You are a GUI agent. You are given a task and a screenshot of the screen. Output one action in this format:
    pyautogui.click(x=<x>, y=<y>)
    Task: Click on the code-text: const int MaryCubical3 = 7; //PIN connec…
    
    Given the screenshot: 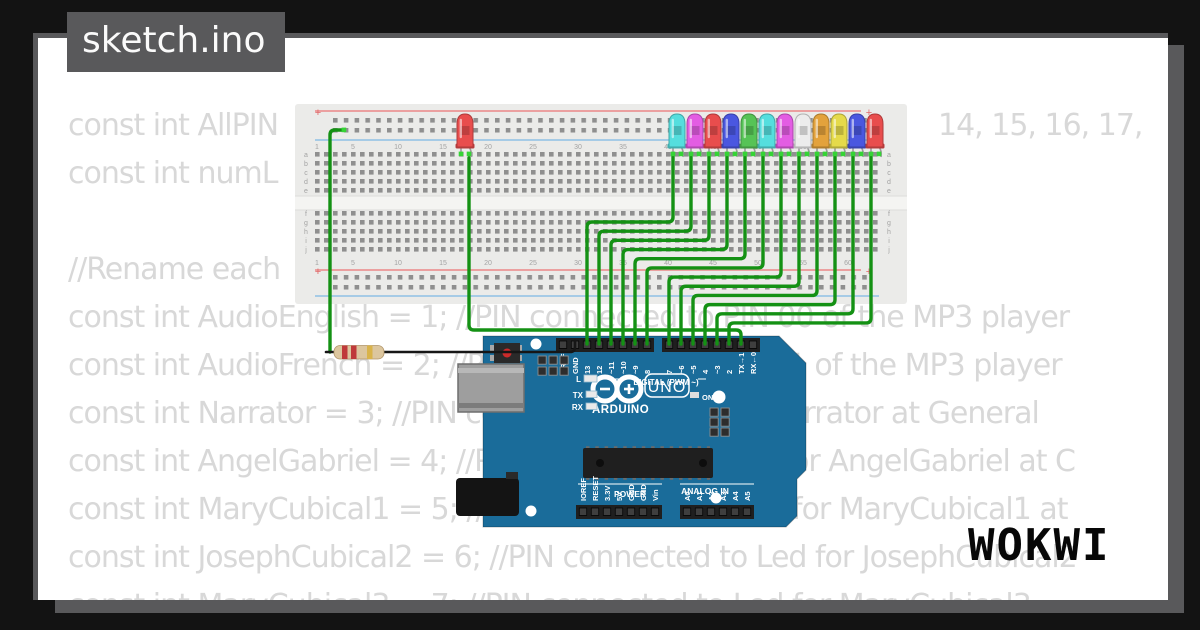 What is the action you would take?
    pyautogui.click(x=550, y=594)
    